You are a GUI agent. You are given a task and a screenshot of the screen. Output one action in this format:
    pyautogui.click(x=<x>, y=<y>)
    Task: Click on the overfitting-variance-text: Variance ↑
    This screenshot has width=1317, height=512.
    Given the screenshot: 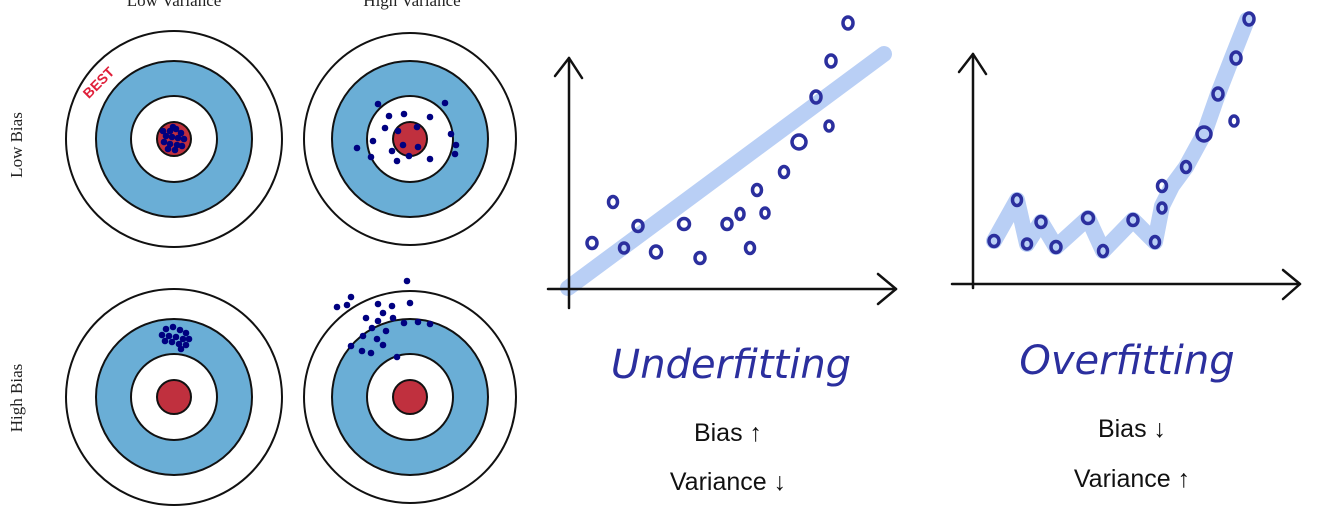 What is the action you would take?
    pyautogui.click(x=1132, y=479)
    